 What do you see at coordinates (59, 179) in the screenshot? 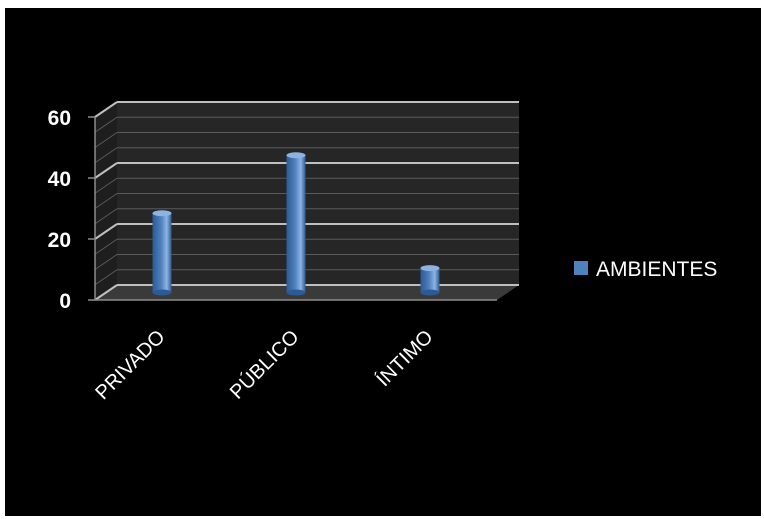
I see `y-tick-label: 40` at bounding box center [59, 179].